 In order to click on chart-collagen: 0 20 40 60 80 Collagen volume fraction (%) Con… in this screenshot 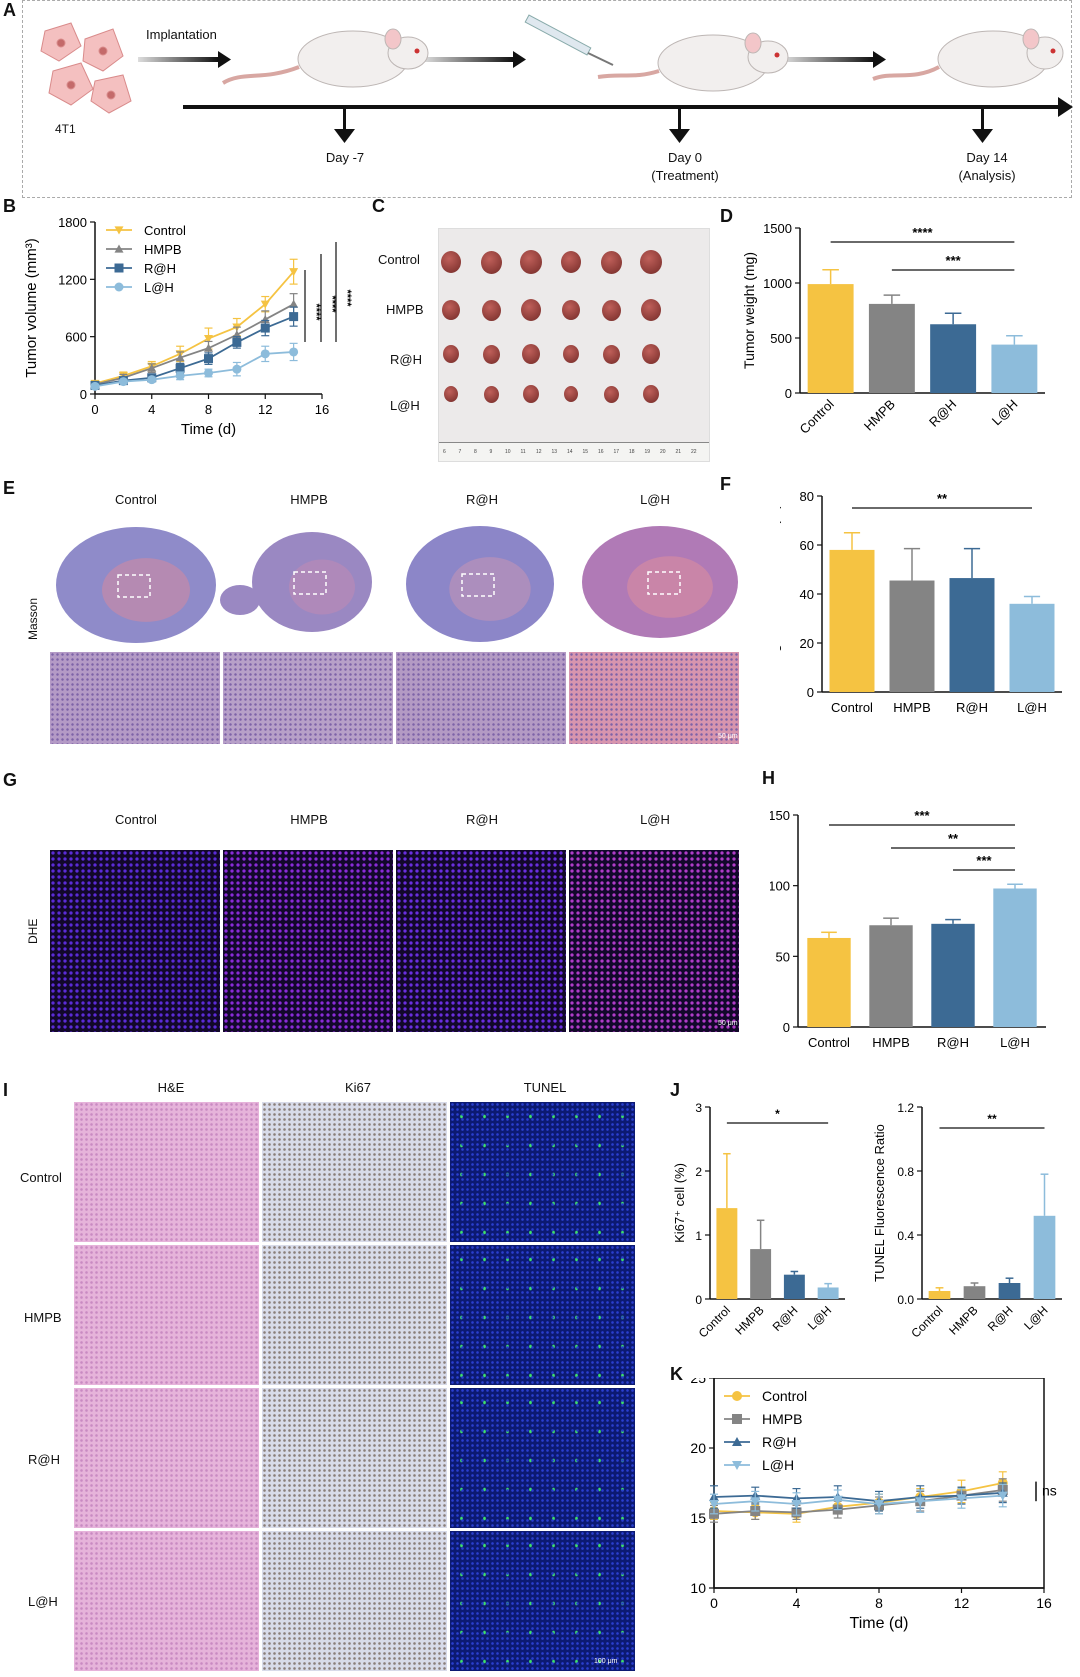, I will do `click(921, 602)`.